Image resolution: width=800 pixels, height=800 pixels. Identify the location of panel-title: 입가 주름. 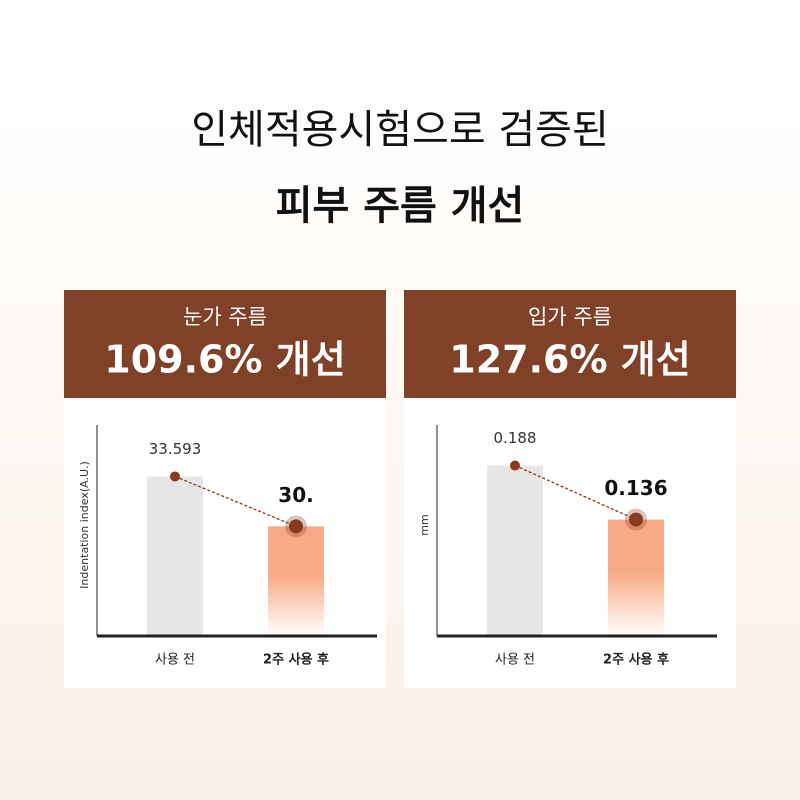
(570, 317).